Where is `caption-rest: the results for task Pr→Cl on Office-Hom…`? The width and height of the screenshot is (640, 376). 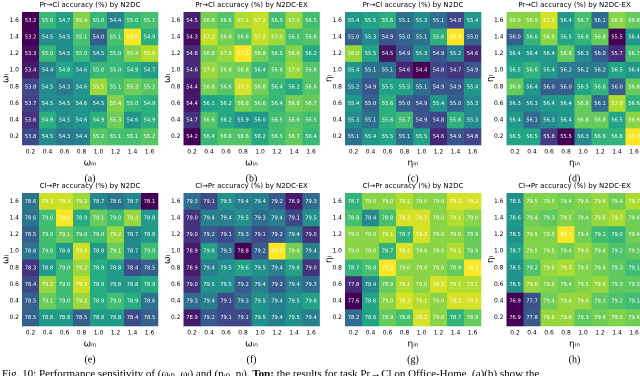
caption-rest: the results for task Pr→Cl on Office-Hom… is located at coordinates (408, 372).